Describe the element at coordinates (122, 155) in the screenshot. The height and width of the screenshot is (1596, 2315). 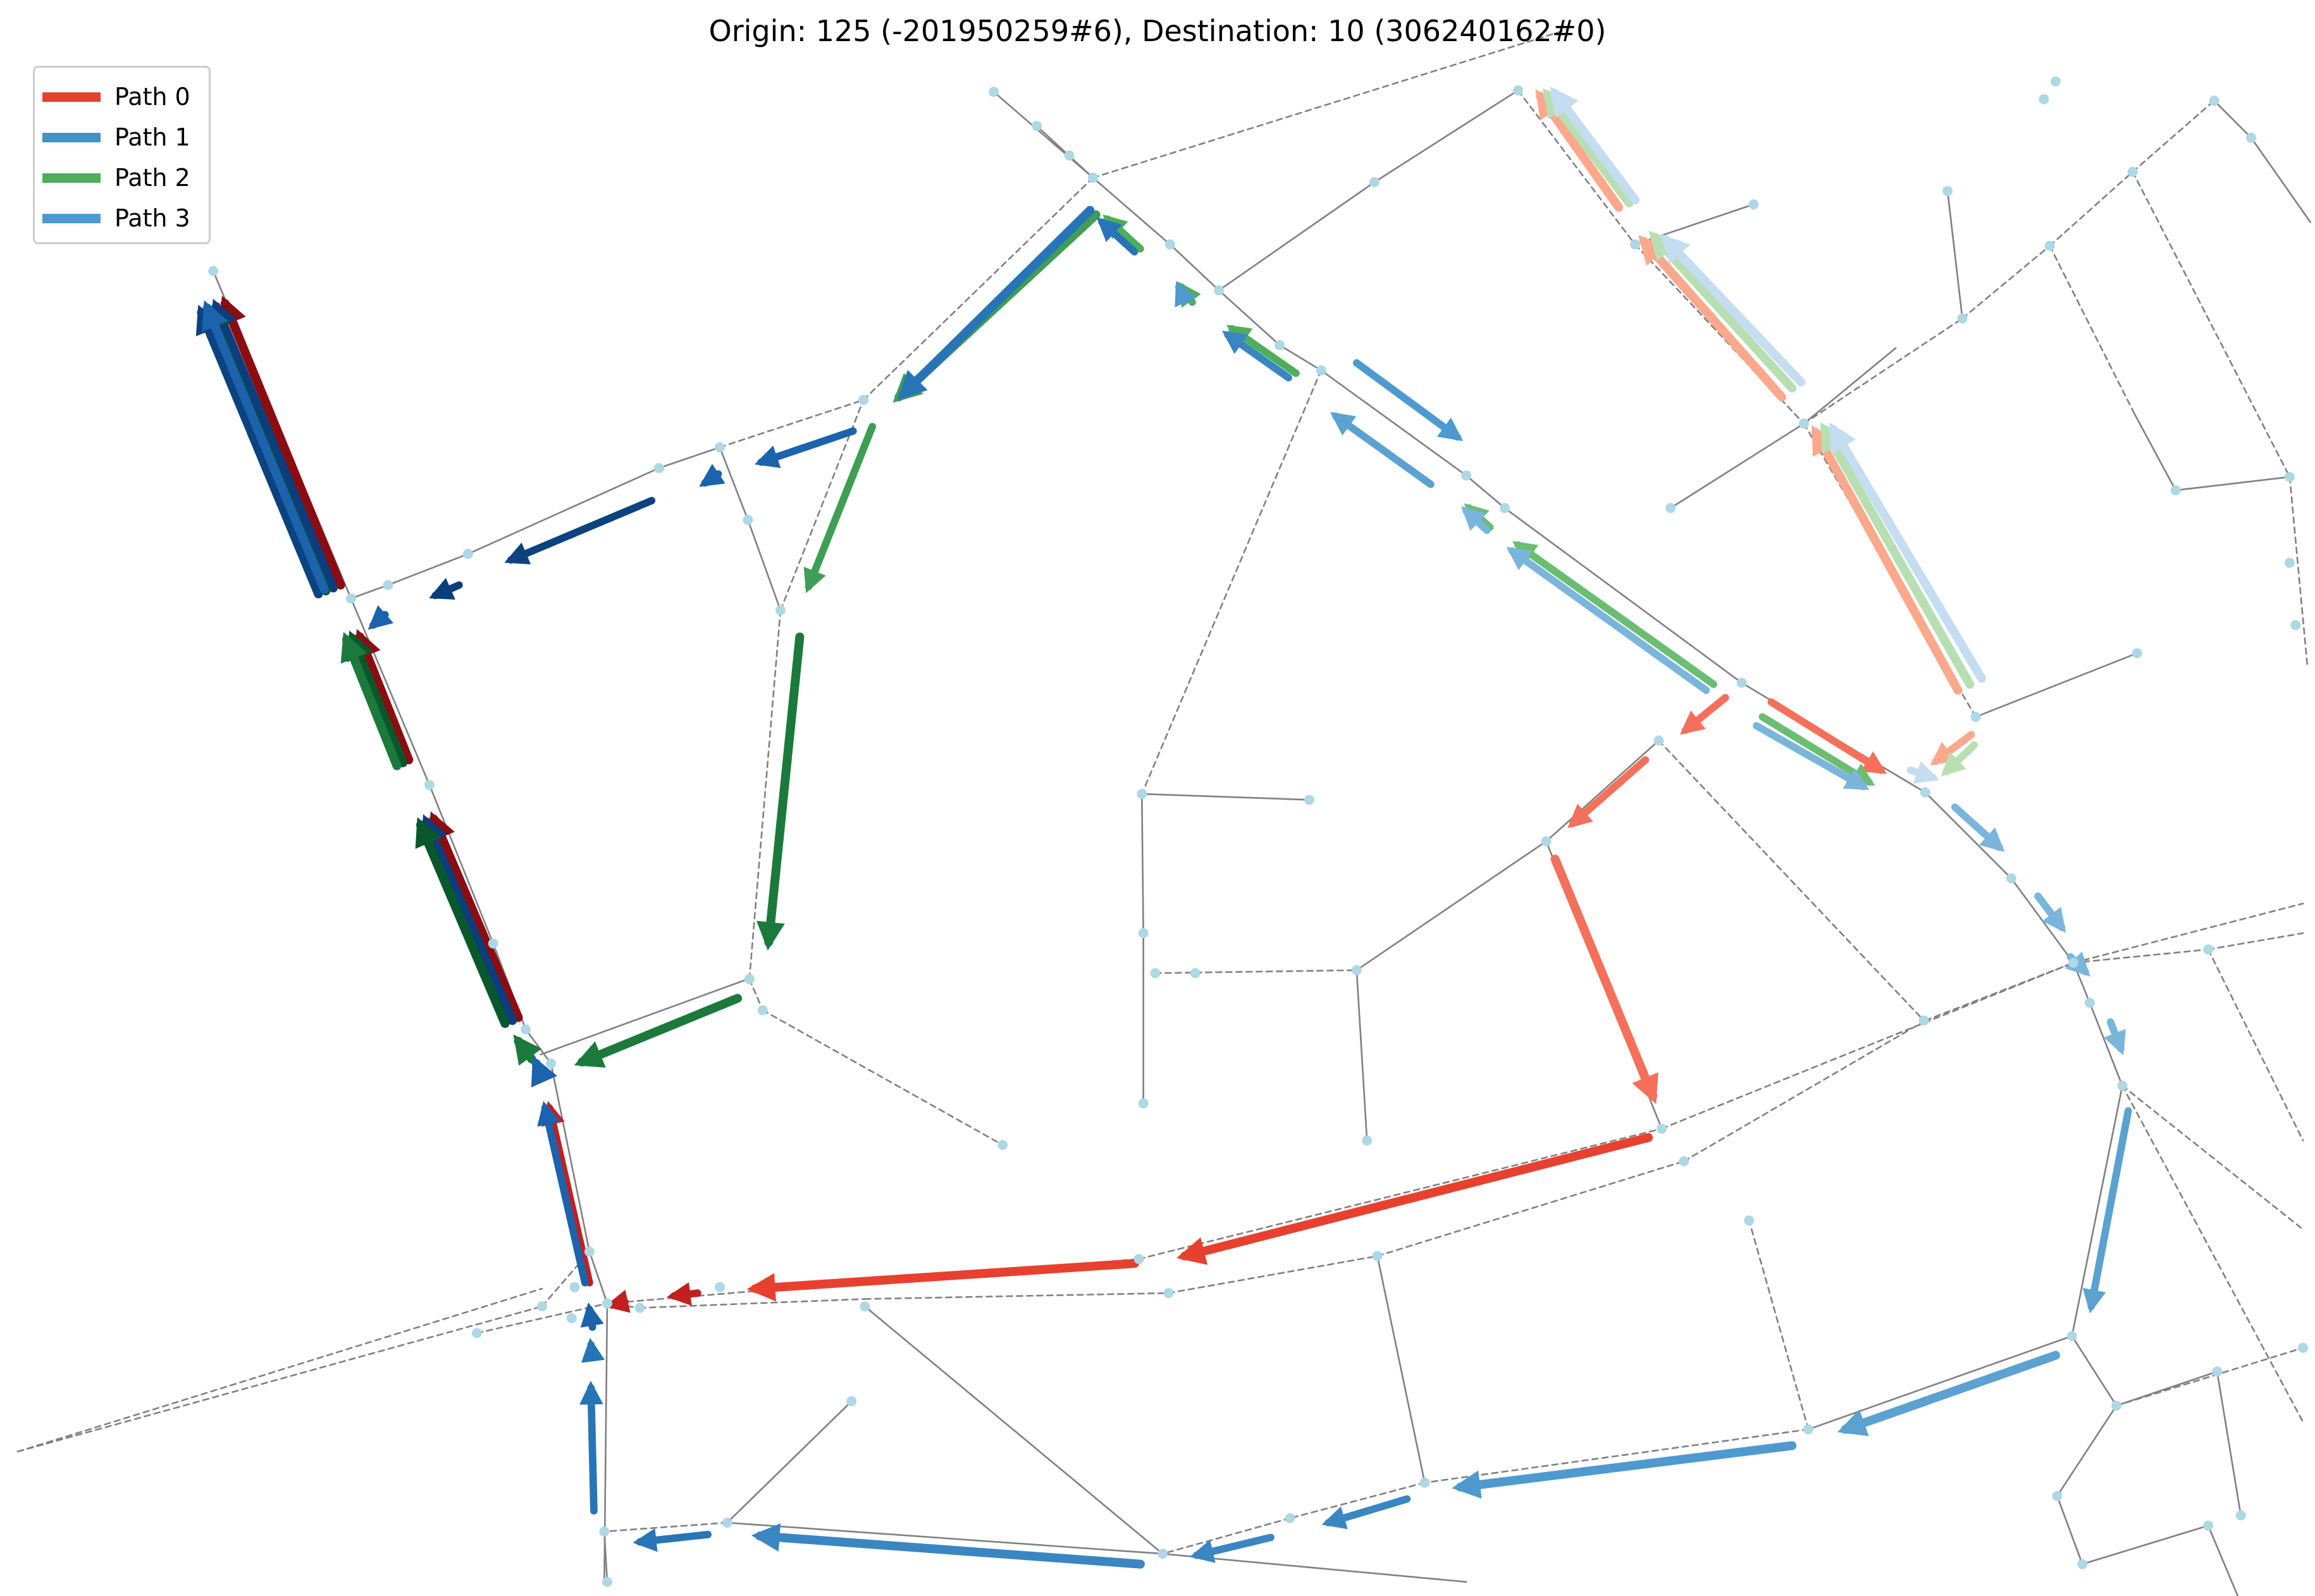
I see `legend: Path 0 Path 1 Path 2 Path 3` at that location.